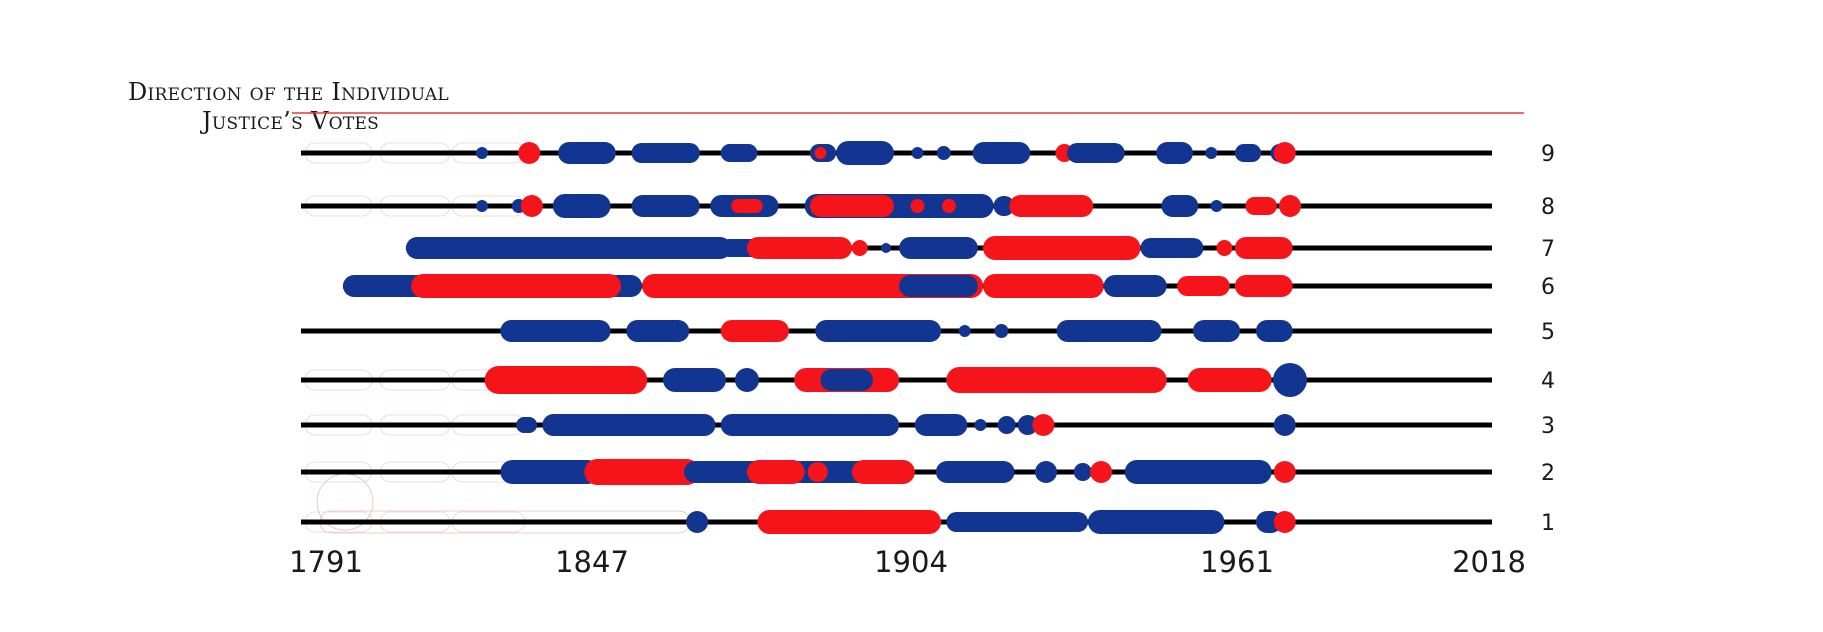 The height and width of the screenshot is (632, 1823). Describe the element at coordinates (1548, 473) in the screenshot. I see `row-label-2: 2` at that location.